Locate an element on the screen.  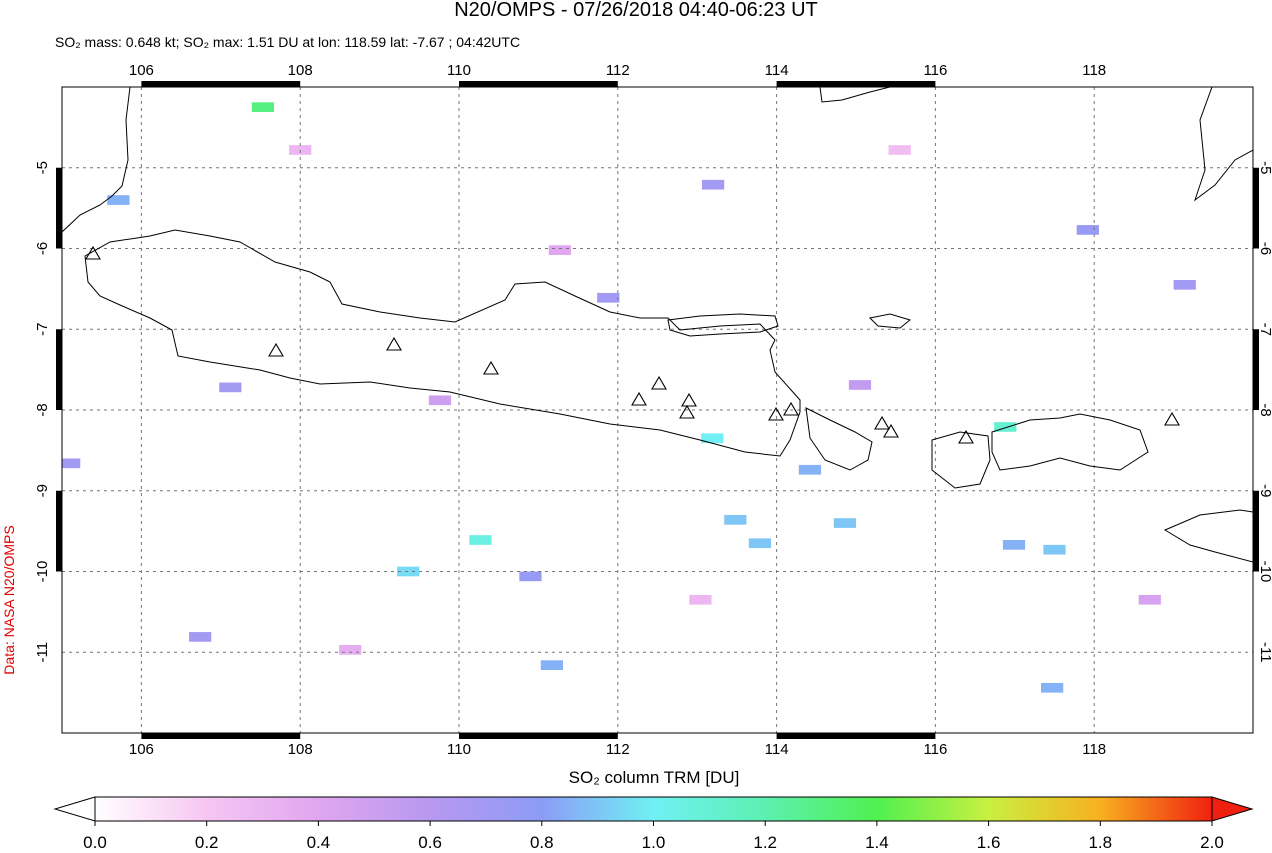
coast-sumatra is located at coordinates (96, 160).